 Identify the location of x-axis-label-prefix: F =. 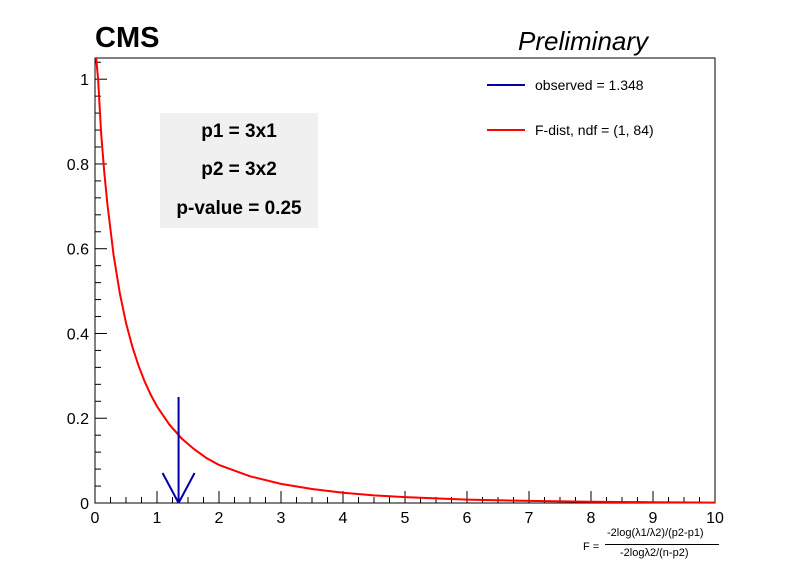
(591, 547).